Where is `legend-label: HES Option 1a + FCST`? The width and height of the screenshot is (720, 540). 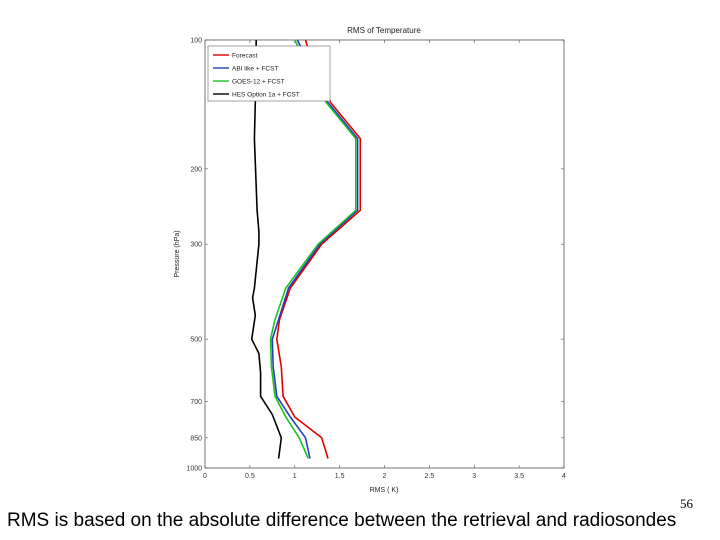
legend-label: HES Option 1a + FCST is located at coordinates (266, 95).